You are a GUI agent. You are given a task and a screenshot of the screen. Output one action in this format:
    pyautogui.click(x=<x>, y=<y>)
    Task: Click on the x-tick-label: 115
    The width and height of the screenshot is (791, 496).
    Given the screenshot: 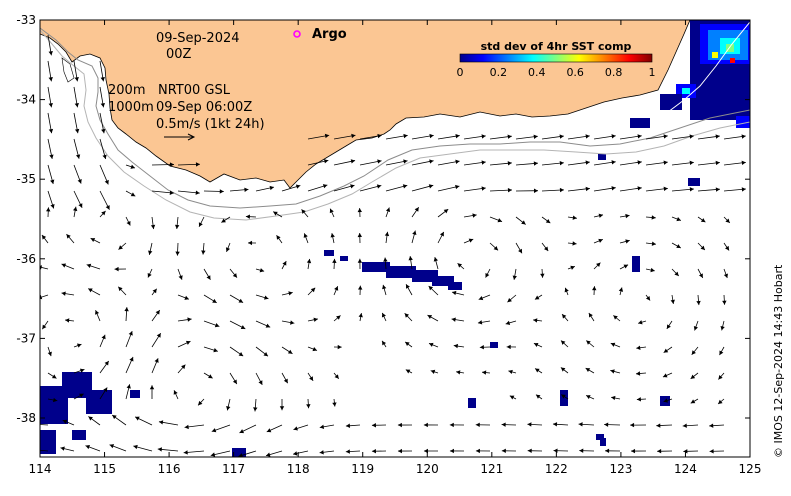 What is the action you would take?
    pyautogui.click(x=104, y=469)
    